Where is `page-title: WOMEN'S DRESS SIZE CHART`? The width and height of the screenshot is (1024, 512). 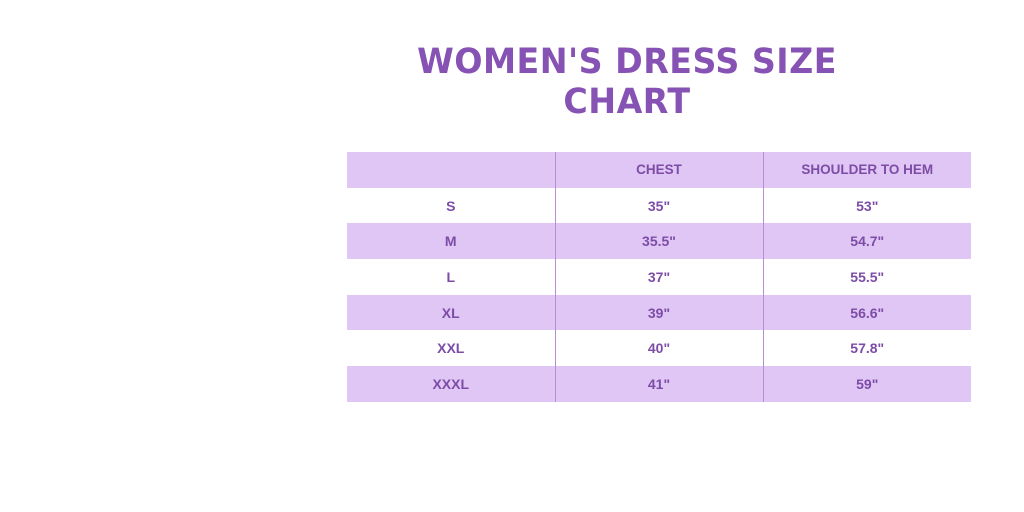 page-title: WOMEN'S DRESS SIZE CHART is located at coordinates (627, 82).